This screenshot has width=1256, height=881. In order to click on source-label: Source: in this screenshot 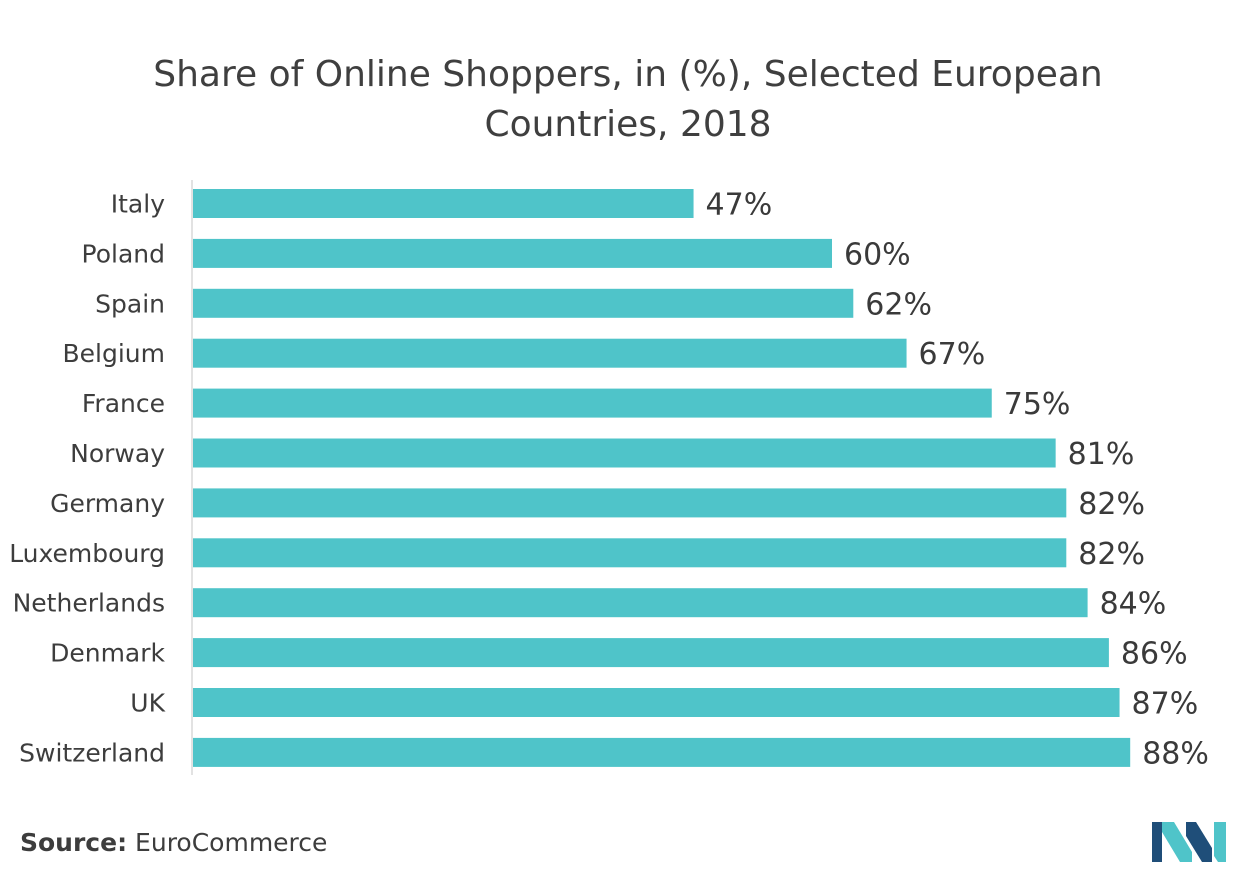, I will do `click(74, 842)`.